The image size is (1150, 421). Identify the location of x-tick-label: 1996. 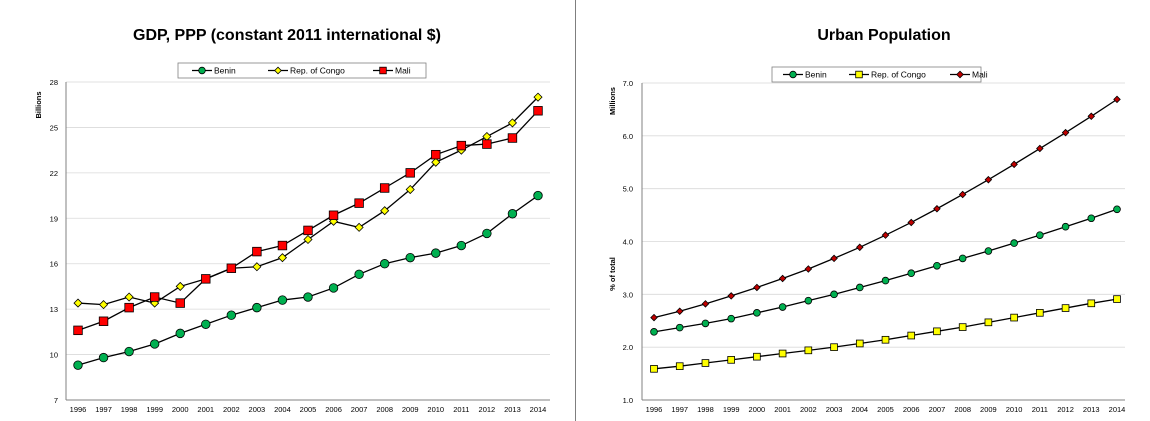
(78, 409).